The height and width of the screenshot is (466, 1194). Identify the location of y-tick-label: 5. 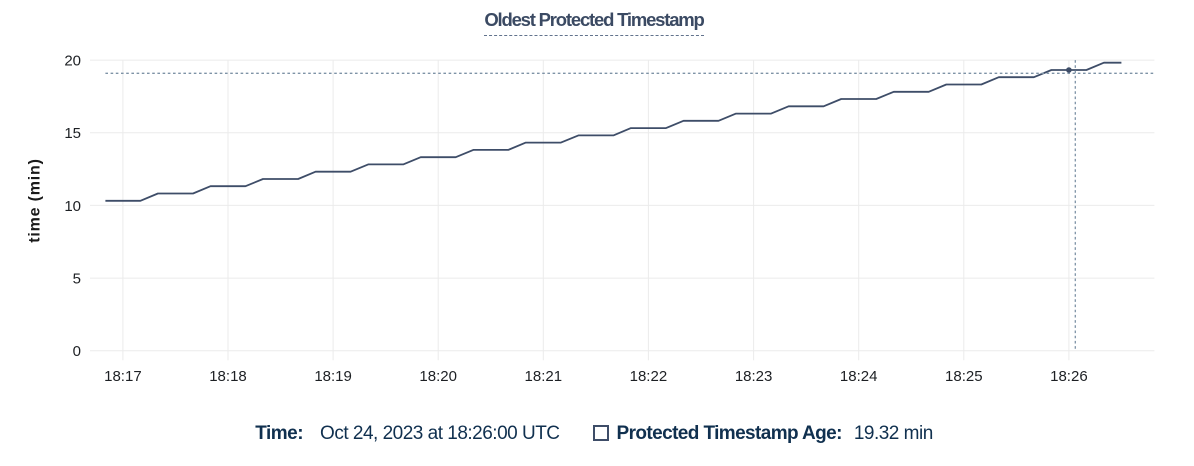
(77, 279).